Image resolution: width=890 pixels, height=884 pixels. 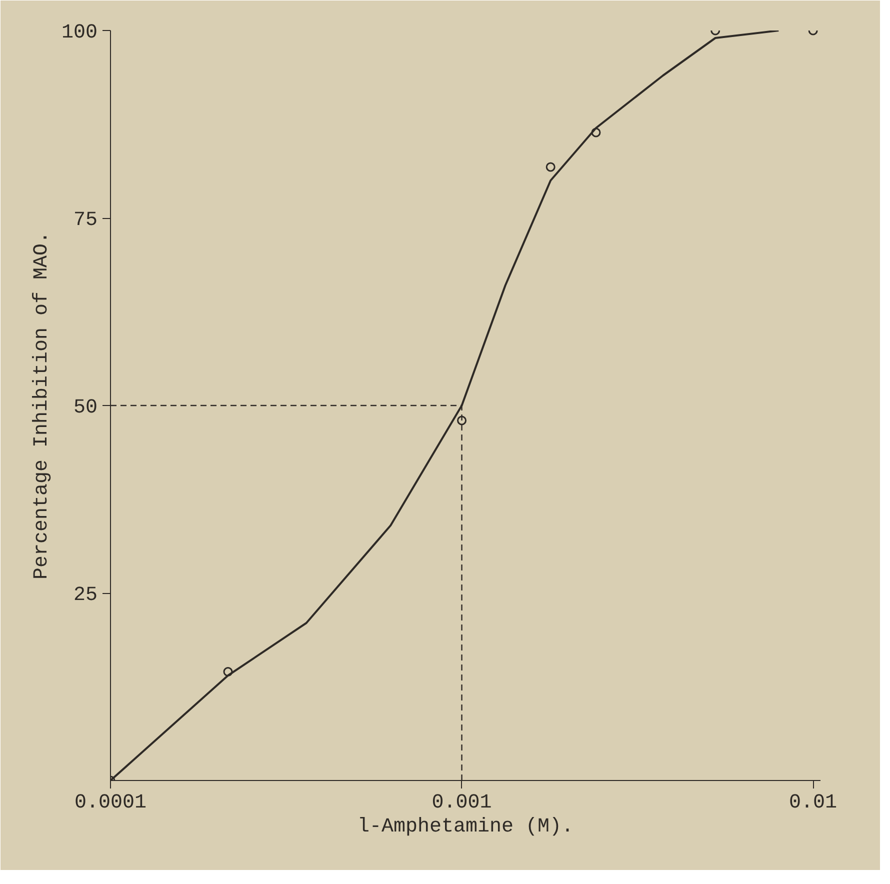 I want to click on x-tick-label: 0.001, so click(x=462, y=803).